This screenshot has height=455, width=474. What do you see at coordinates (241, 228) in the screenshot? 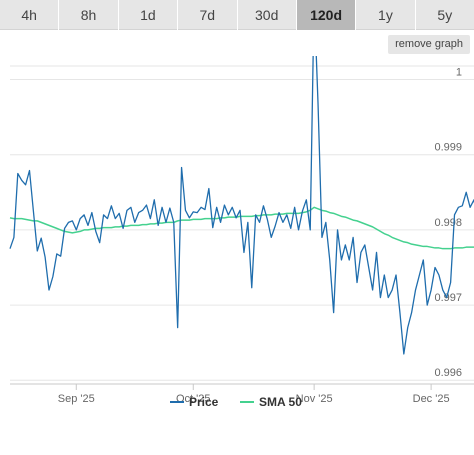
I see `sma-50-series-line` at bounding box center [241, 228].